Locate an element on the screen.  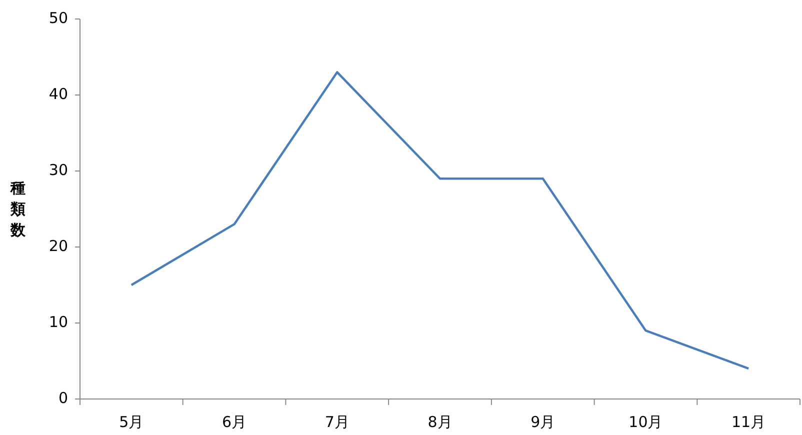
y-tick-label: 10 is located at coordinates (58, 322).